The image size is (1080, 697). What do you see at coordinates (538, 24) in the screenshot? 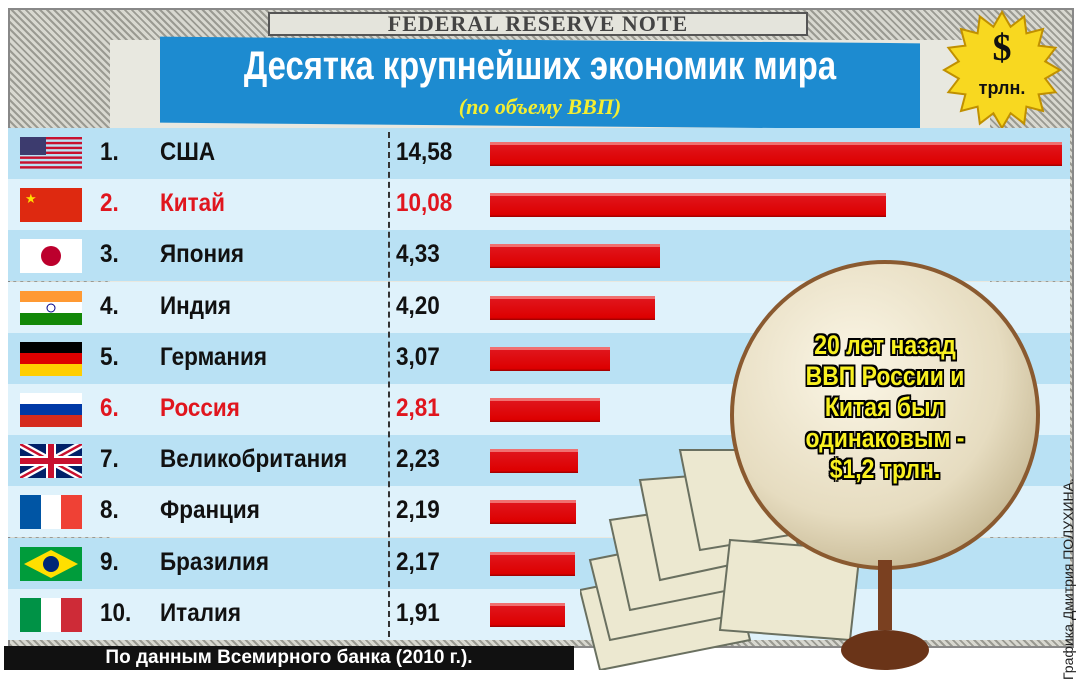
I see `banknote-banner: FEDERAL RESERVE NOTE` at bounding box center [538, 24].